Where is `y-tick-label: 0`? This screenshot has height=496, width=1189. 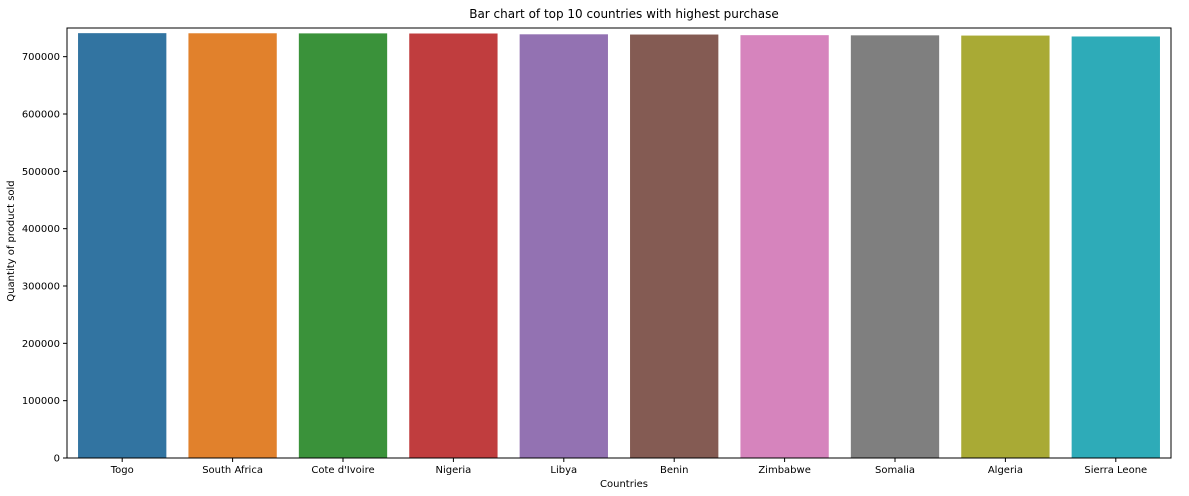
y-tick-label: 0 is located at coordinates (57, 459).